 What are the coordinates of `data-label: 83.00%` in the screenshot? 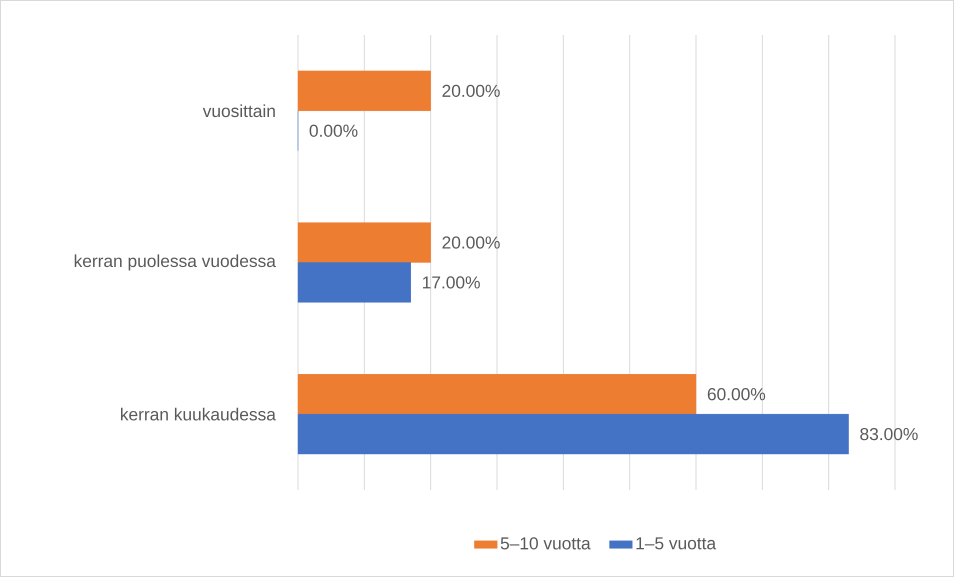 It's located at (889, 434).